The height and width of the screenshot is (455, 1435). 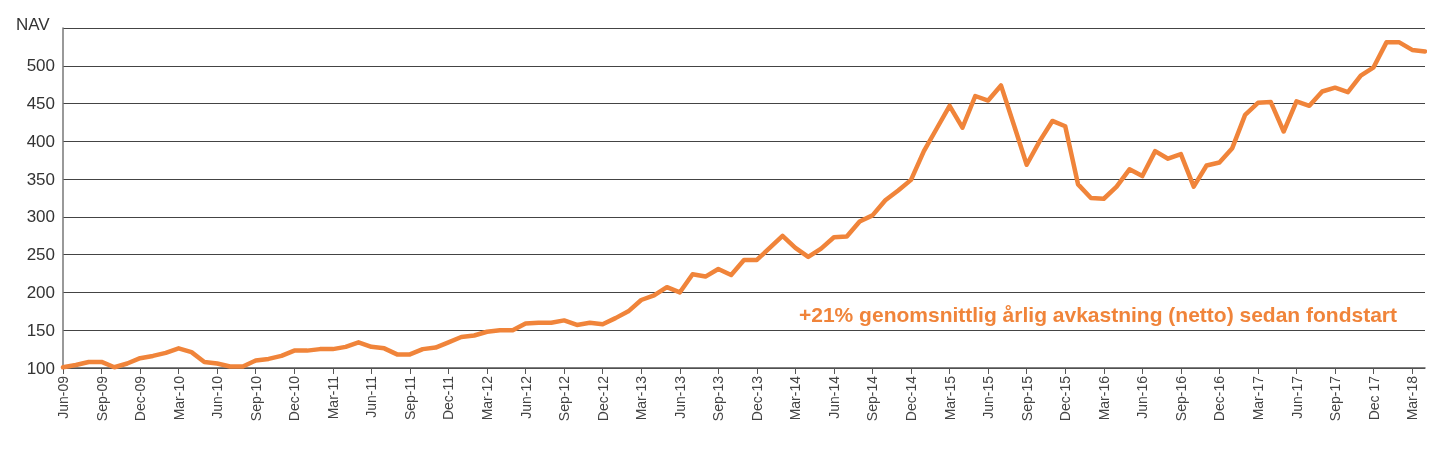 What do you see at coordinates (40, 368) in the screenshot?
I see `y-tick-label: 100` at bounding box center [40, 368].